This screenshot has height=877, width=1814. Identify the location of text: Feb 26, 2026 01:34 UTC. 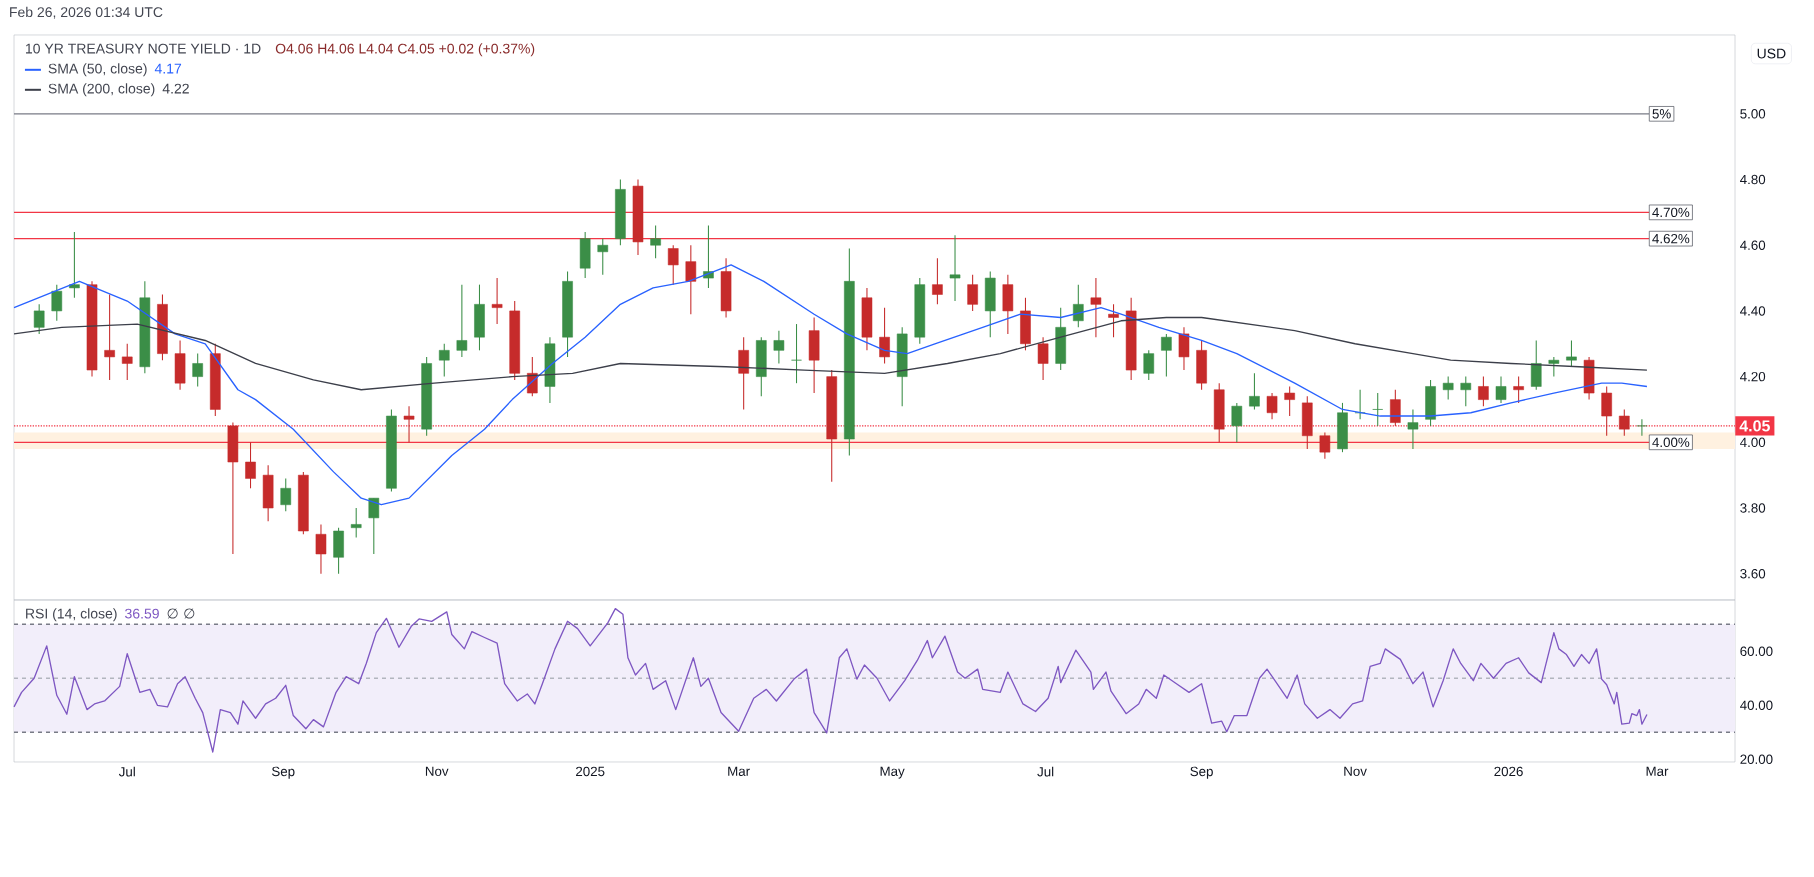
(86, 12).